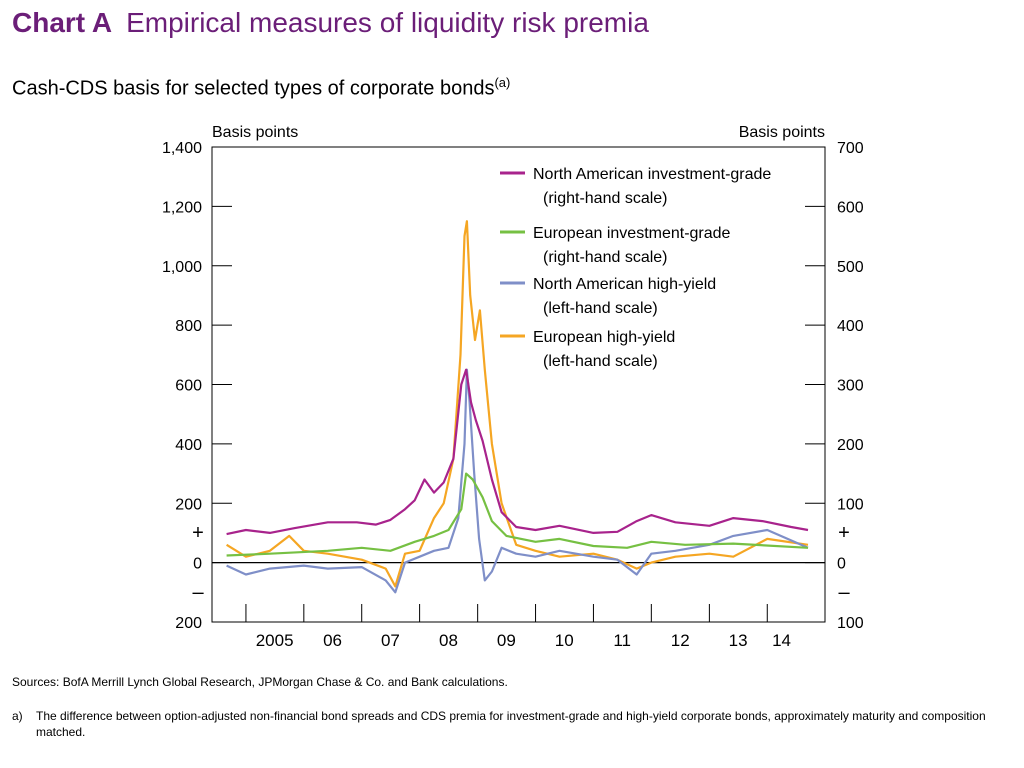 The width and height of the screenshot is (1024, 768). I want to click on left-axis-tick-label: 1,000, so click(182, 267).